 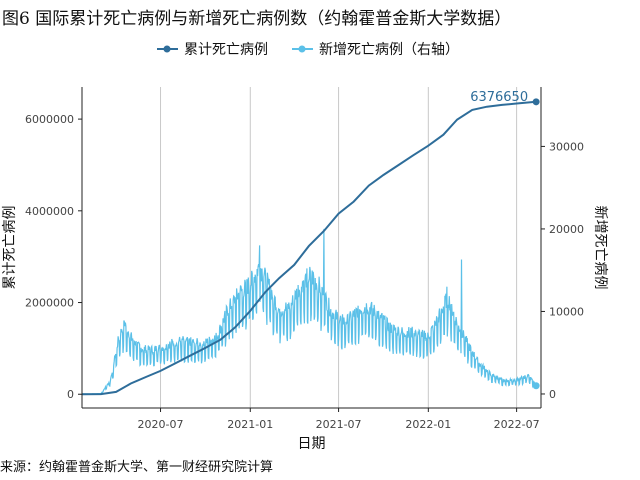 What do you see at coordinates (536, 102) in the screenshot?
I see `series-cumulative-end-marker` at bounding box center [536, 102].